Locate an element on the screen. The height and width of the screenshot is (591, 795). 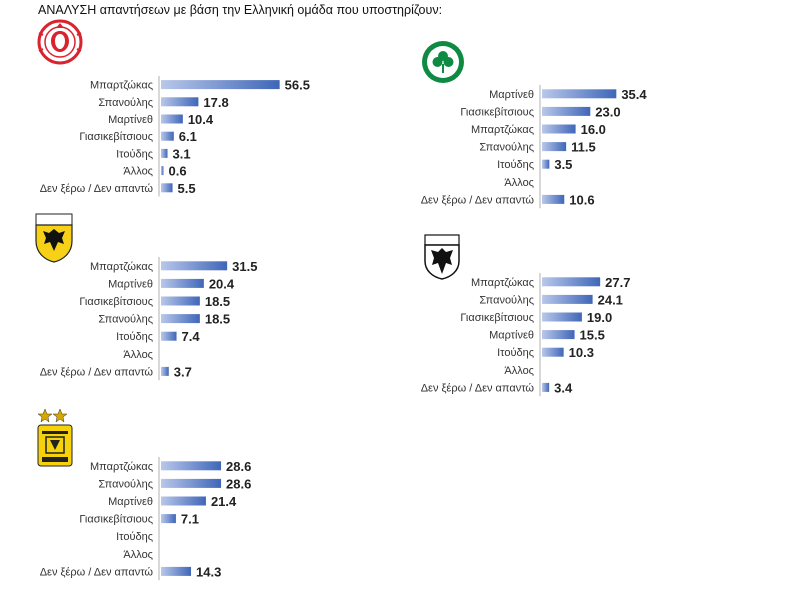
aek-eagle-crest-icon is located at coordinates (54, 238).